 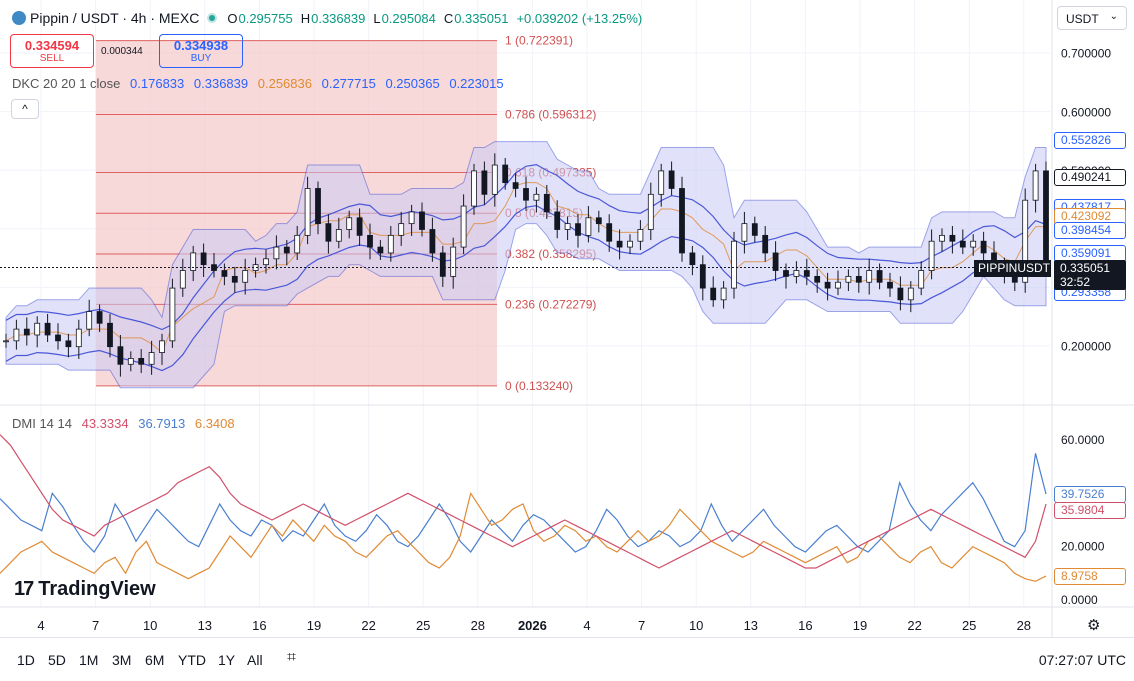 I want to click on range-ytd-button: YTD, so click(x=192, y=660).